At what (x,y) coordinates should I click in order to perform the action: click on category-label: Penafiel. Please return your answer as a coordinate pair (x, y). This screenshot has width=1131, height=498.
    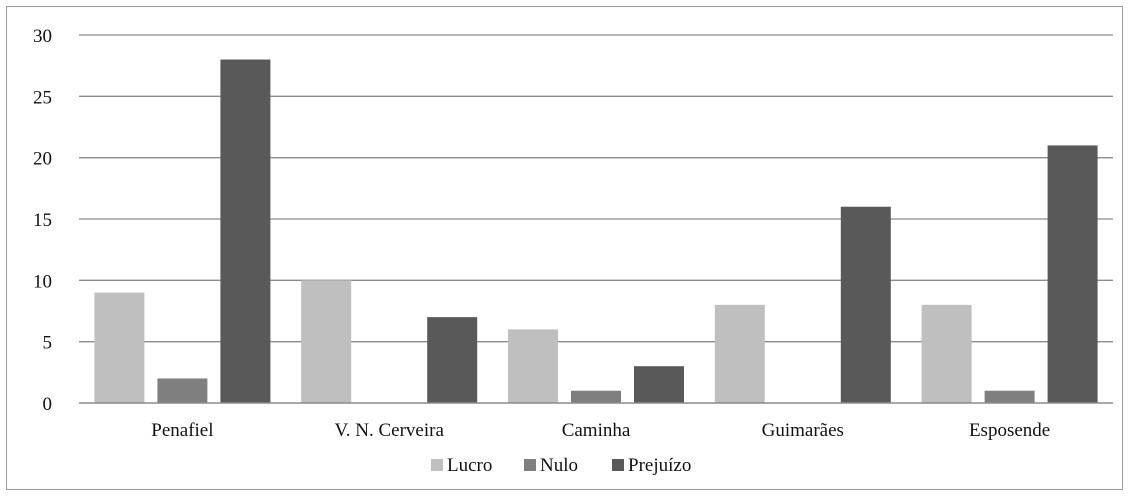
    Looking at the image, I should click on (182, 430).